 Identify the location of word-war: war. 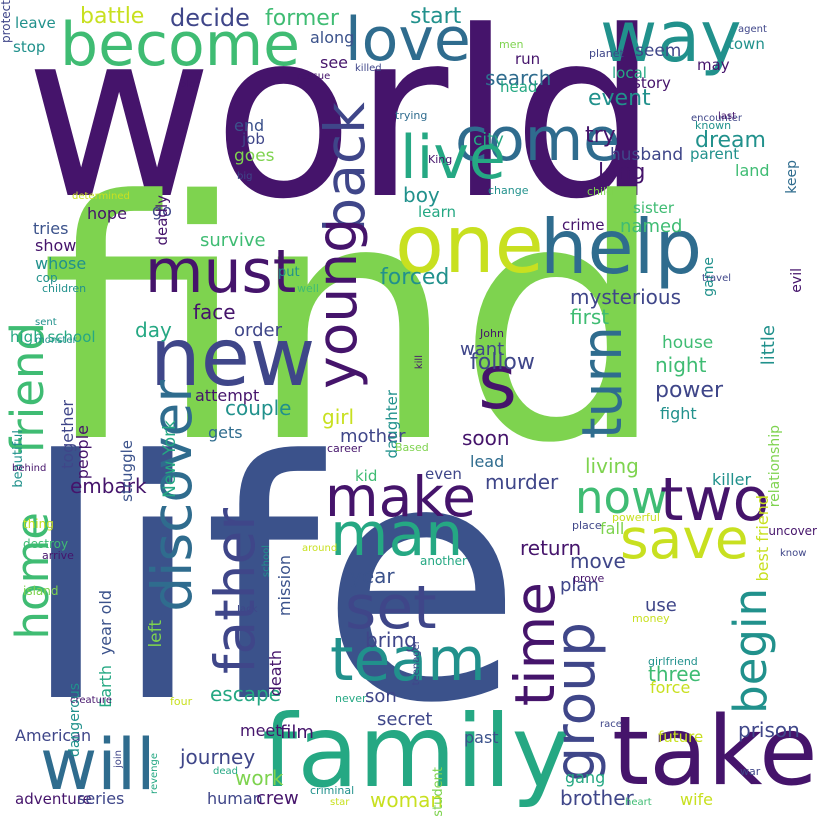
(750, 771).